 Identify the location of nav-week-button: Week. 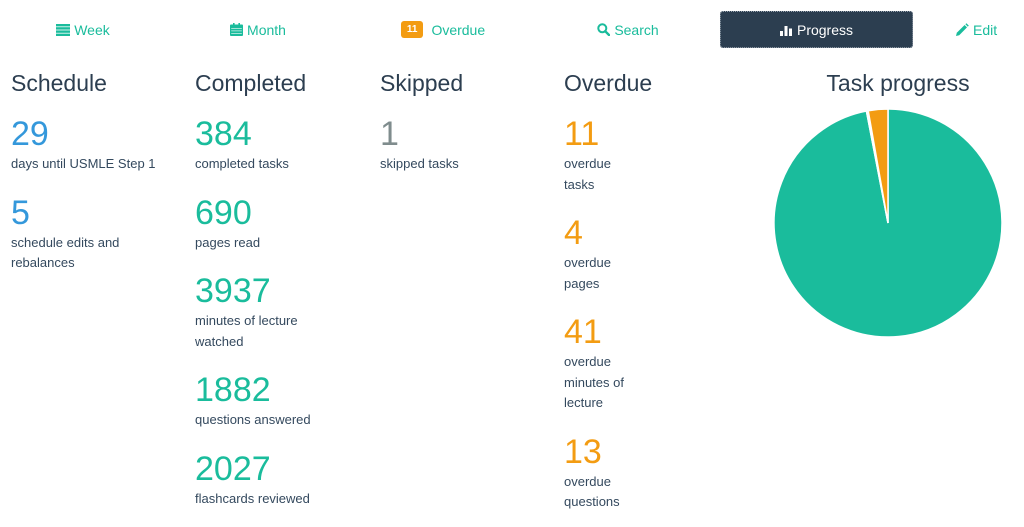
(83, 29).